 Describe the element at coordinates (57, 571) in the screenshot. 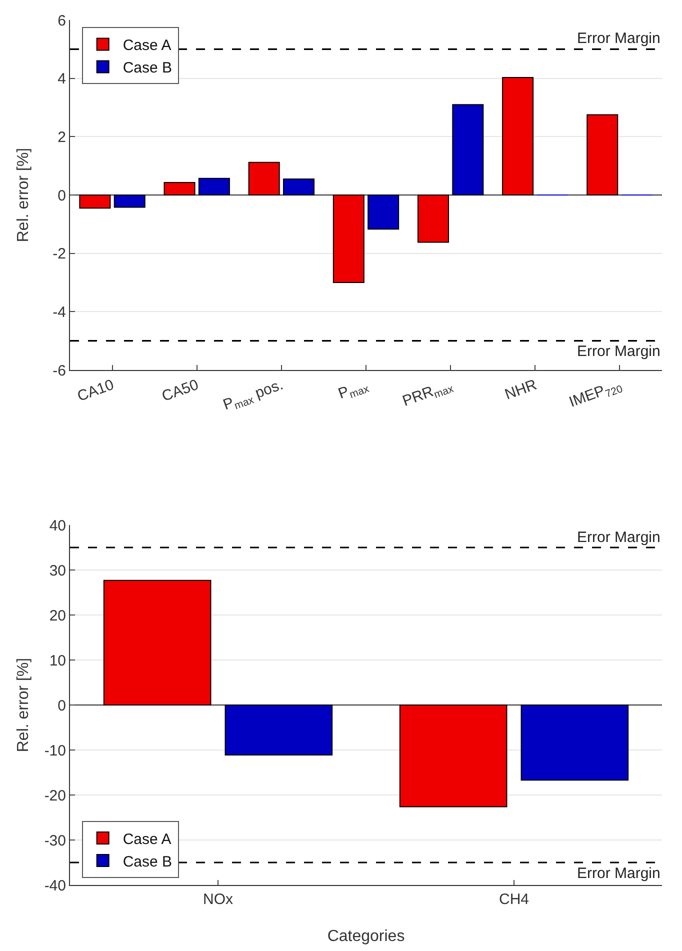

I see `y-tick-label: 30` at that location.